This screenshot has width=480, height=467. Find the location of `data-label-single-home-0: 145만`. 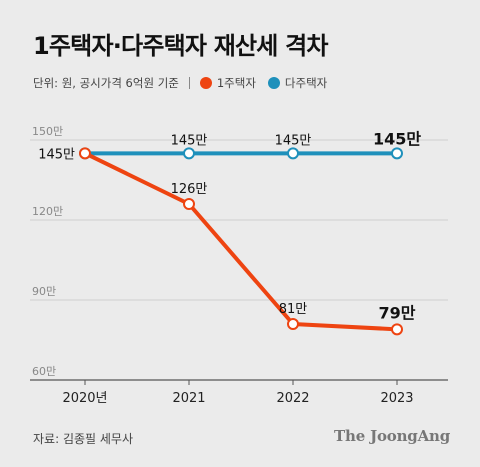

data-label-single-home-0: 145만 is located at coordinates (56, 154).